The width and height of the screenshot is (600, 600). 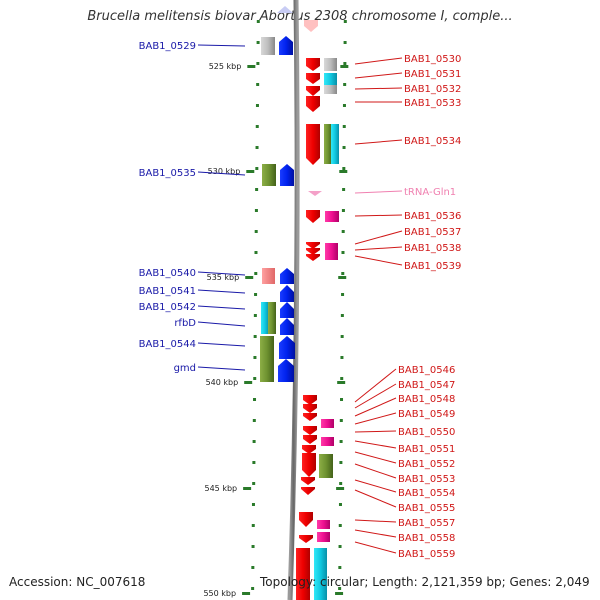 I want to click on gene-BAB1_0529-shape, so click(x=268, y=46).